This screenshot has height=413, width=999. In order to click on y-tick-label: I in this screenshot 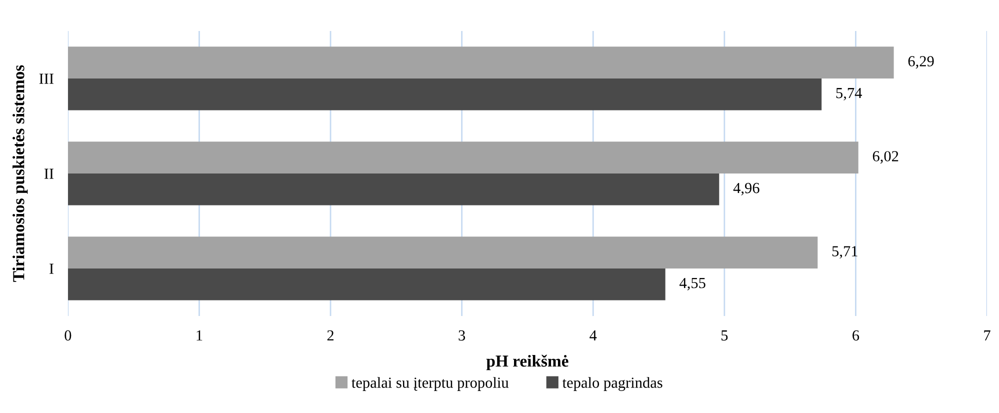, I will do `click(52, 269)`.